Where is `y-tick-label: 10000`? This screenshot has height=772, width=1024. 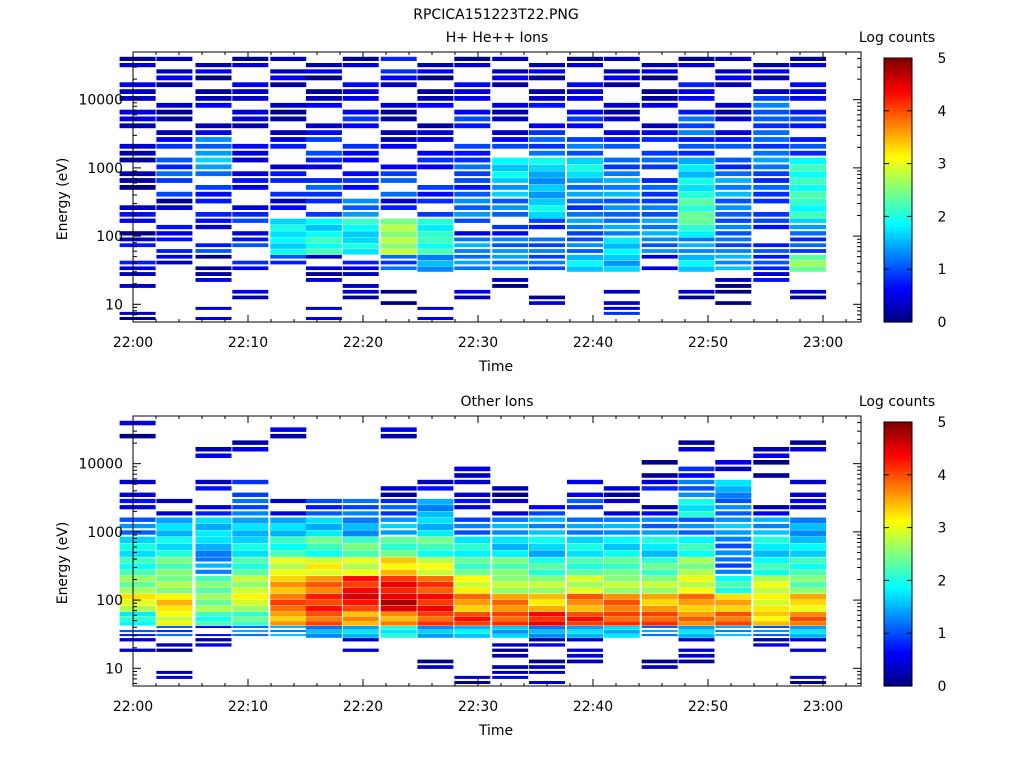
y-tick-label: 10000 is located at coordinates (100, 465).